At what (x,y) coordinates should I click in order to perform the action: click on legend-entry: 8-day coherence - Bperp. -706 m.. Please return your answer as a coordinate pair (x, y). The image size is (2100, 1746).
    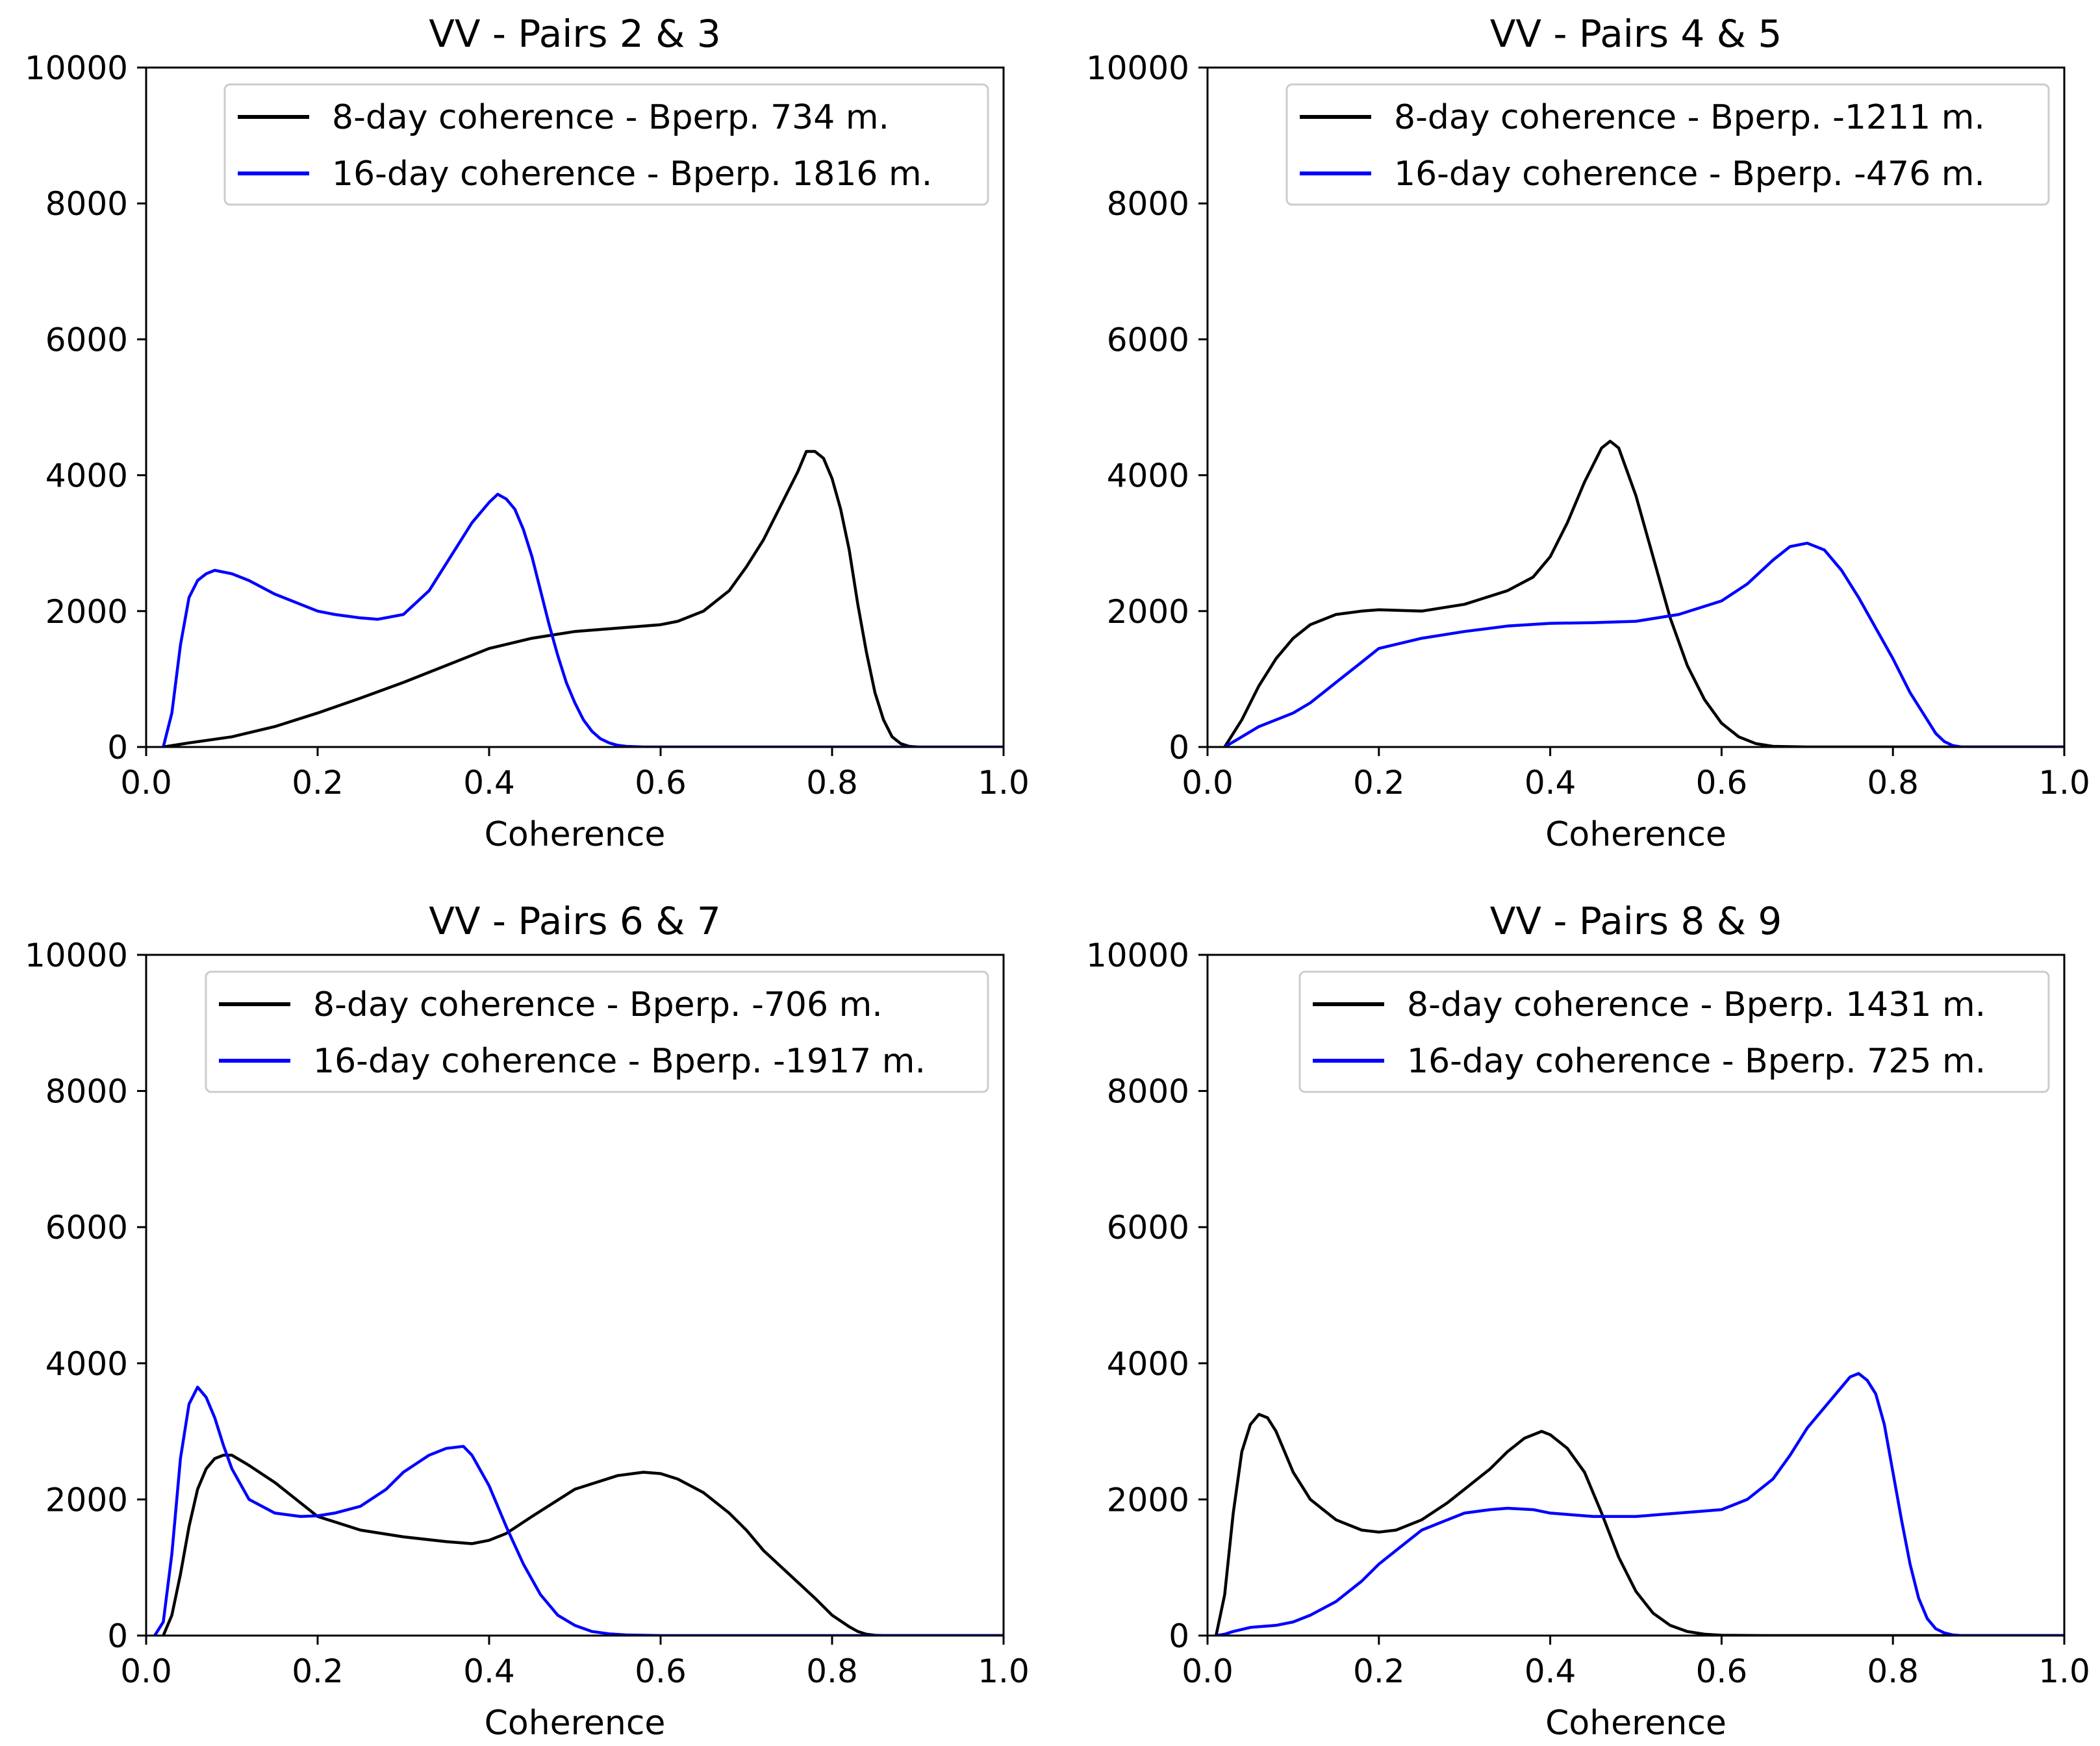
    Looking at the image, I should click on (598, 1004).